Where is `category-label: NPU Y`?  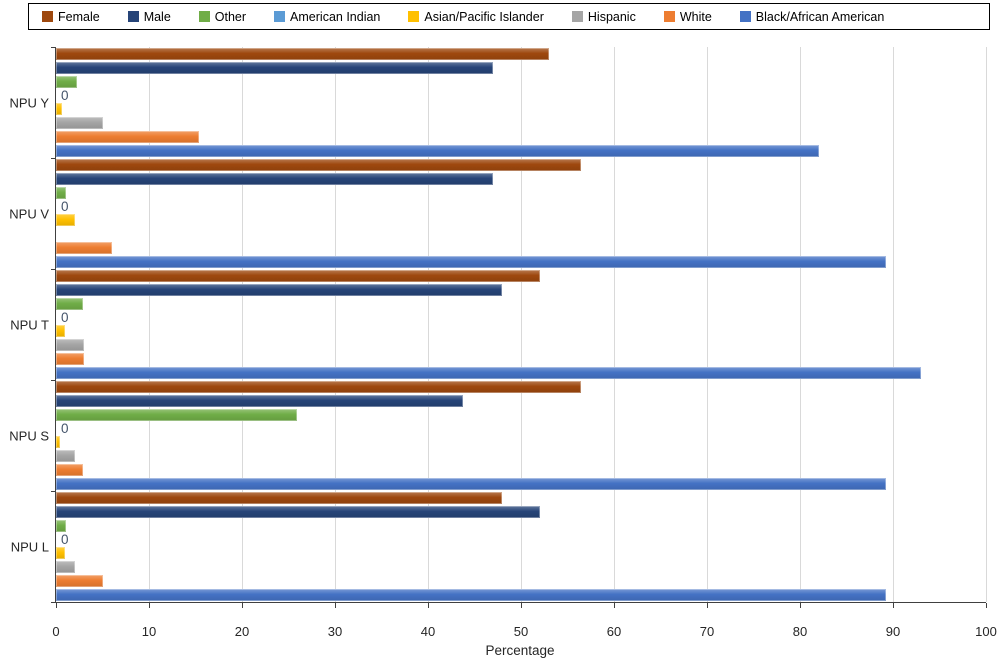
category-label: NPU Y is located at coordinates (29, 102).